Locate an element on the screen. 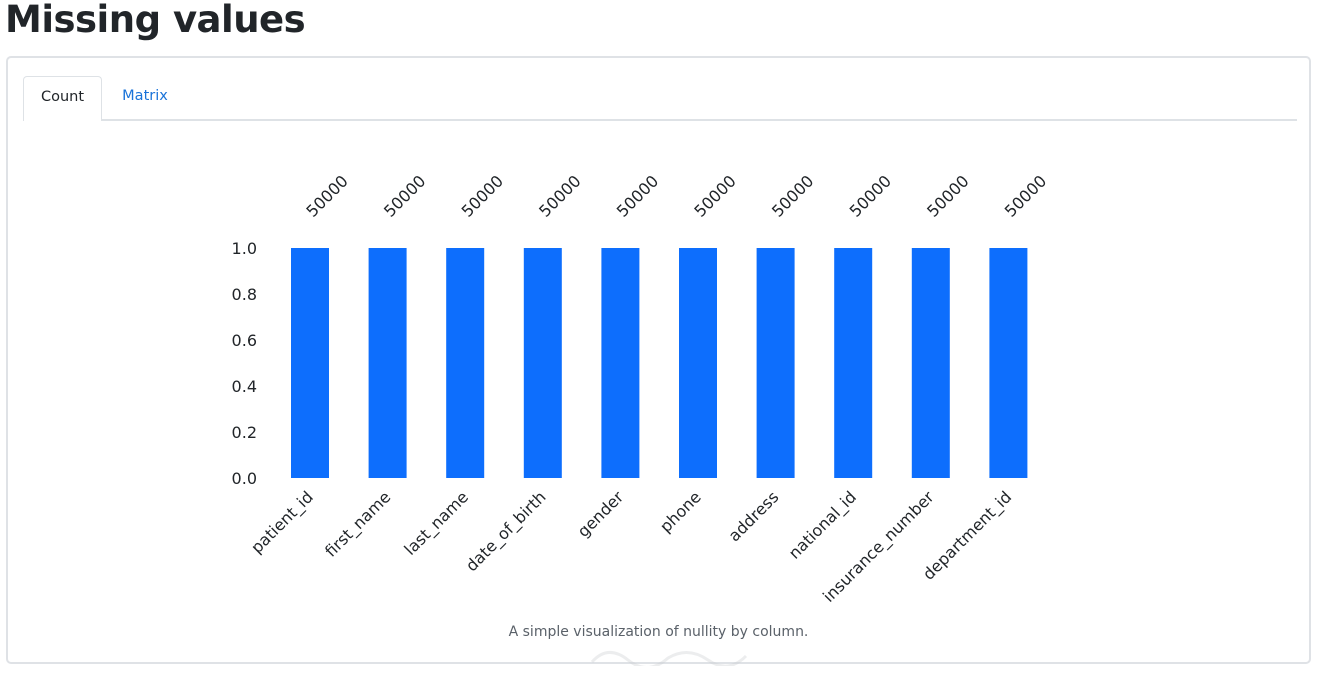 The image size is (1339, 679). y-tick-label: 0.0 is located at coordinates (244, 478).